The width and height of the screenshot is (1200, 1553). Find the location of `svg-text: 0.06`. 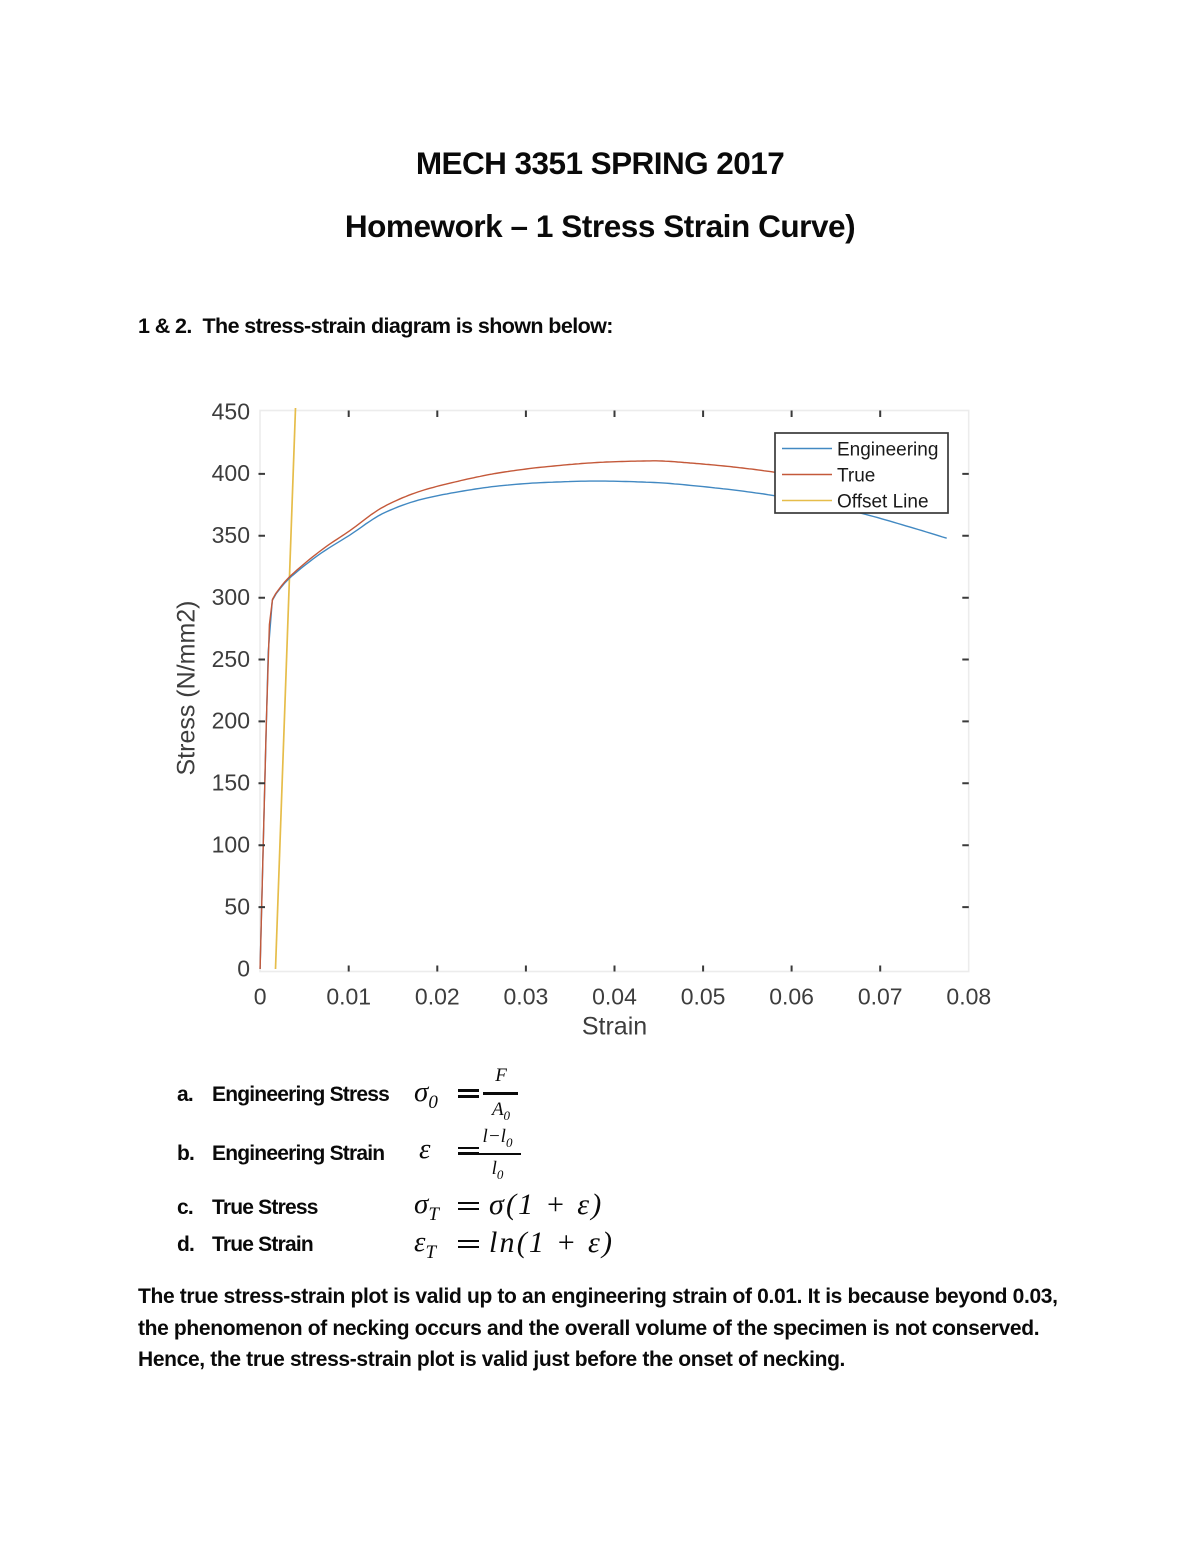

svg-text: 0.06 is located at coordinates (791, 997).